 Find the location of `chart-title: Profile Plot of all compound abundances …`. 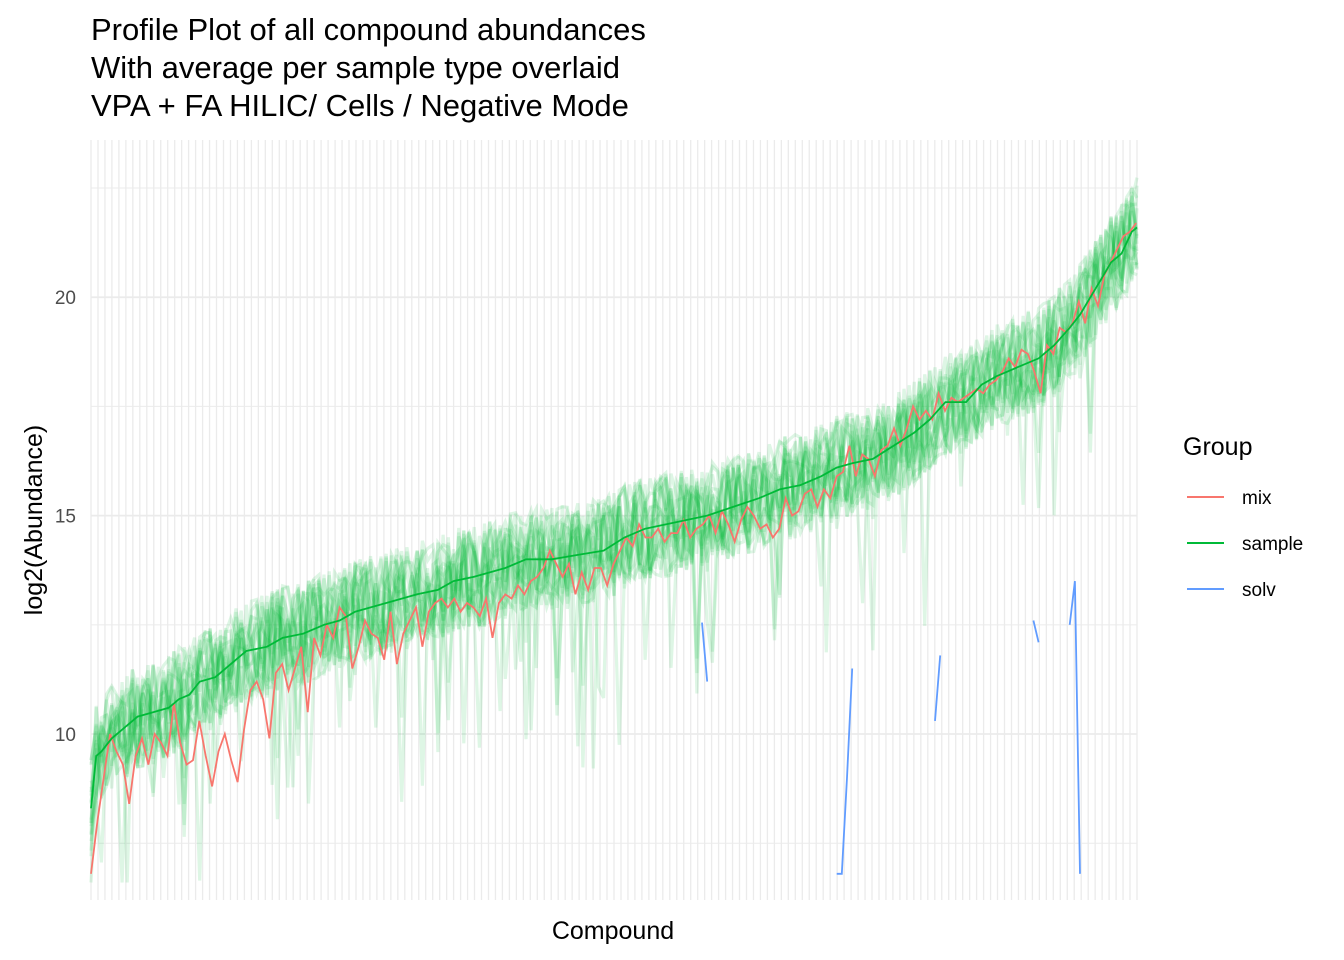

chart-title: Profile Plot of all compound abundances … is located at coordinates (368, 67).